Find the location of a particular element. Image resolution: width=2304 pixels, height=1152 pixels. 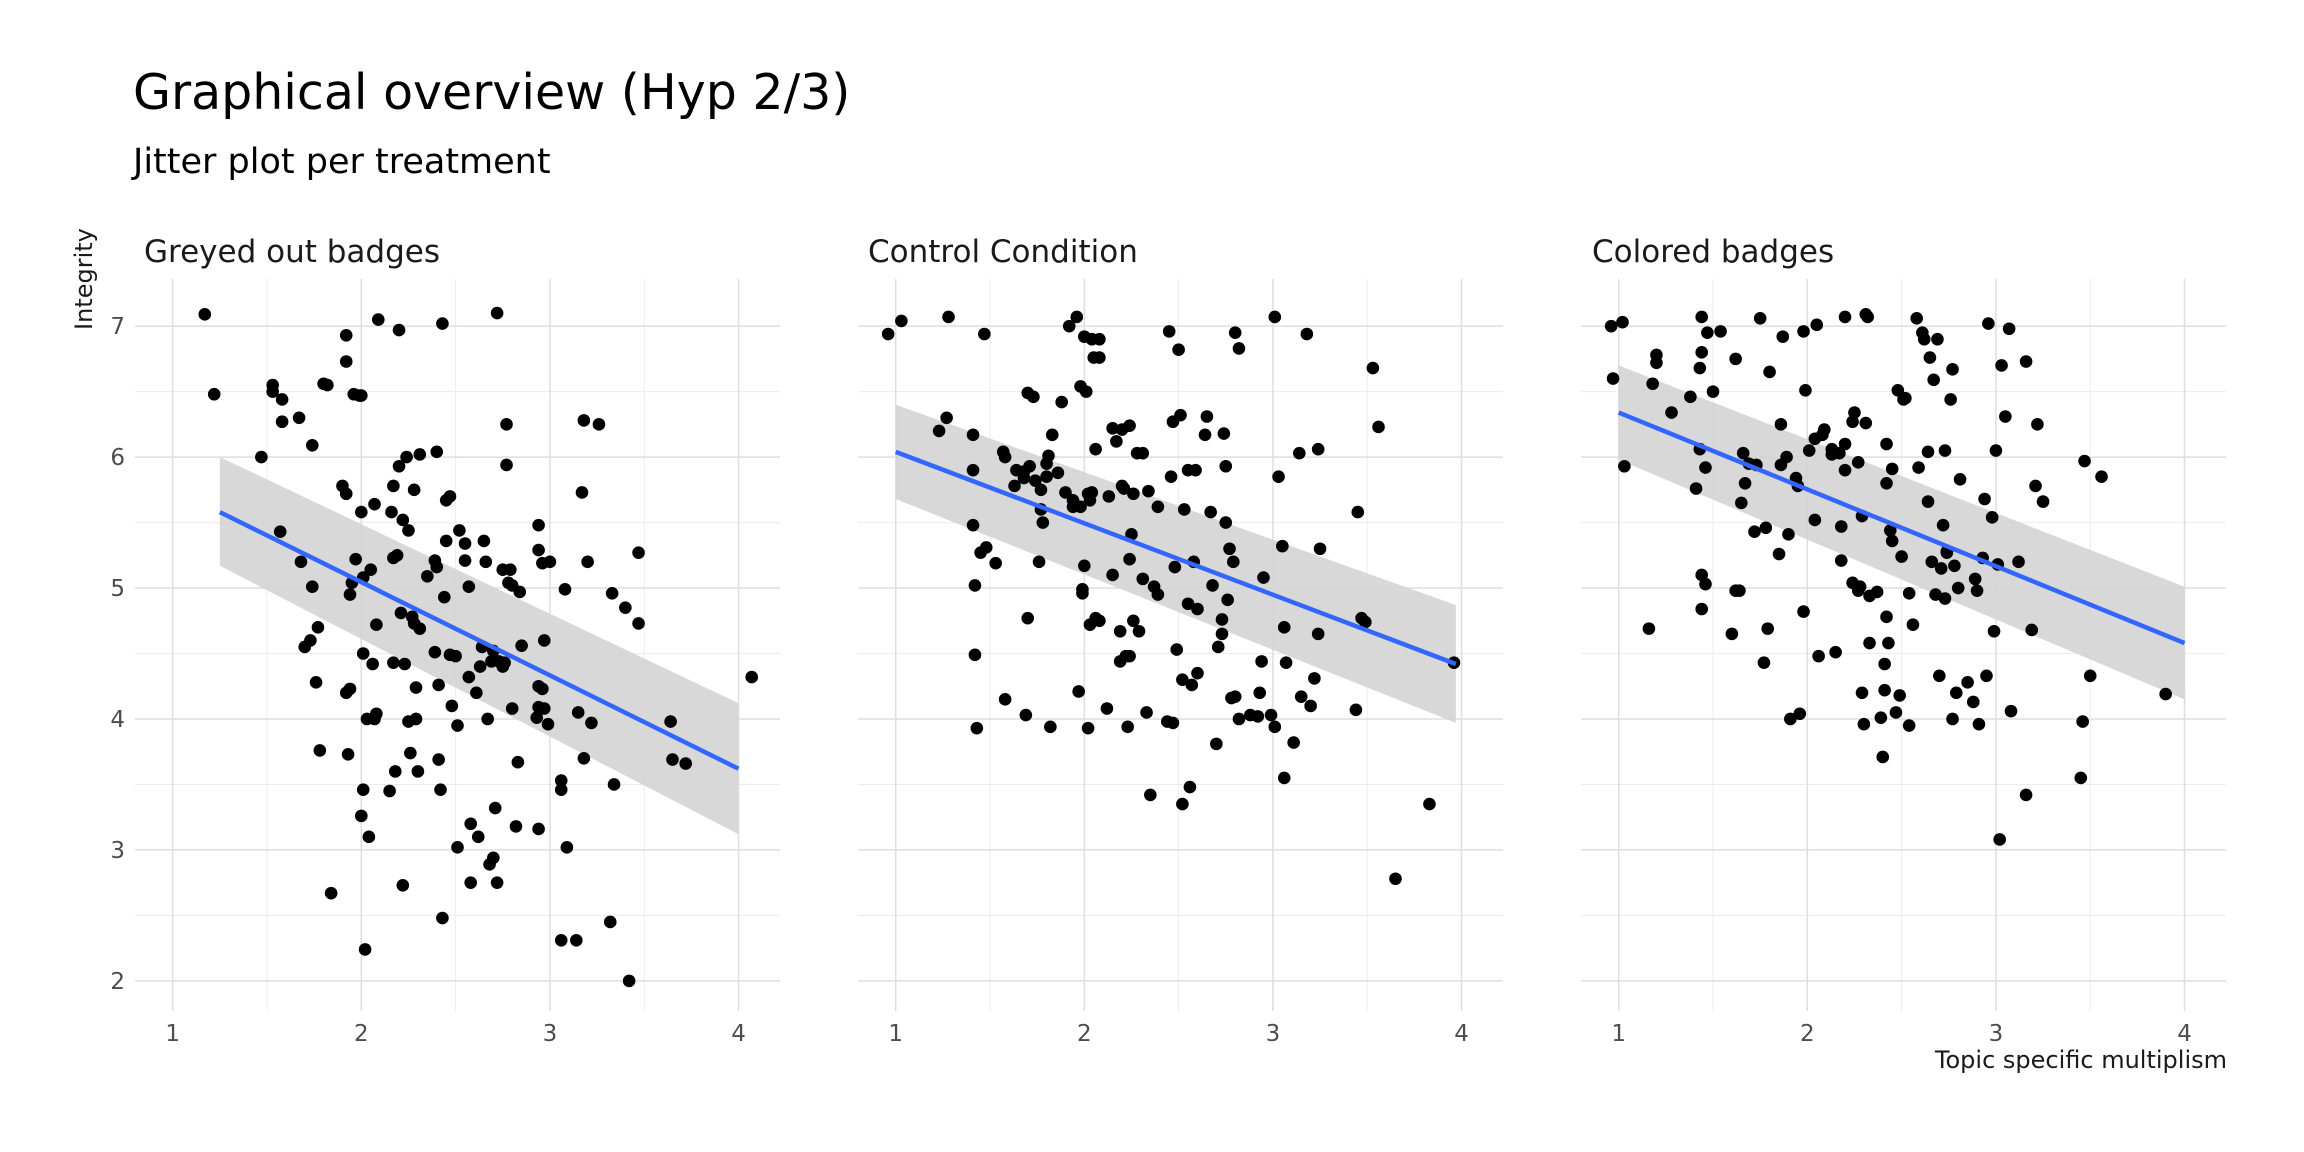

y-tick-label: 6 is located at coordinates (117, 458).